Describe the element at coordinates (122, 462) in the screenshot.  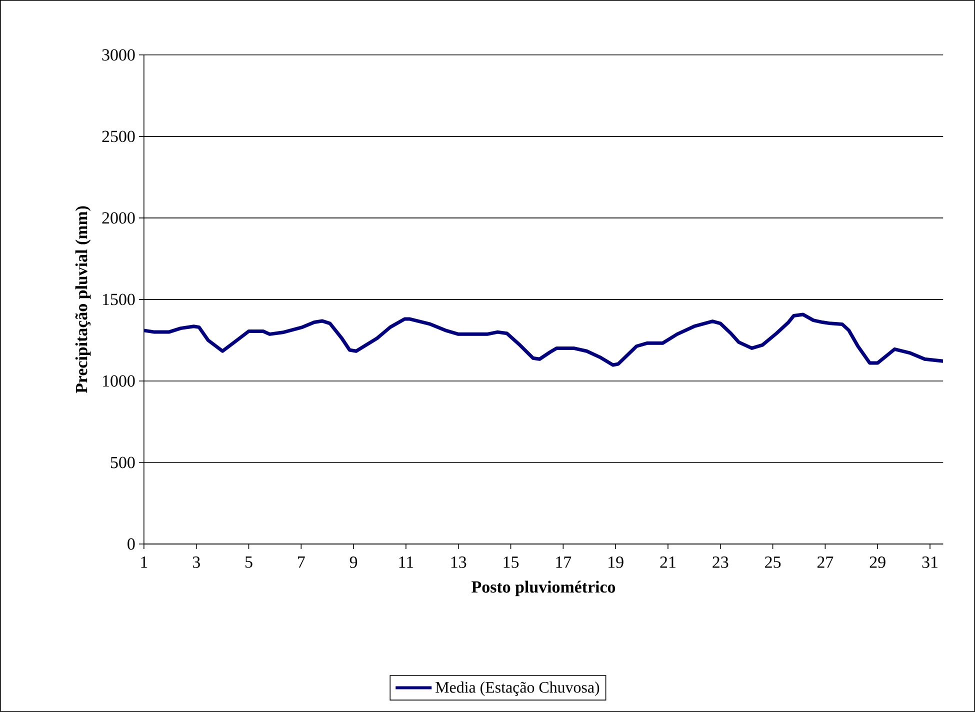
I see `y-tick-label: 500` at that location.